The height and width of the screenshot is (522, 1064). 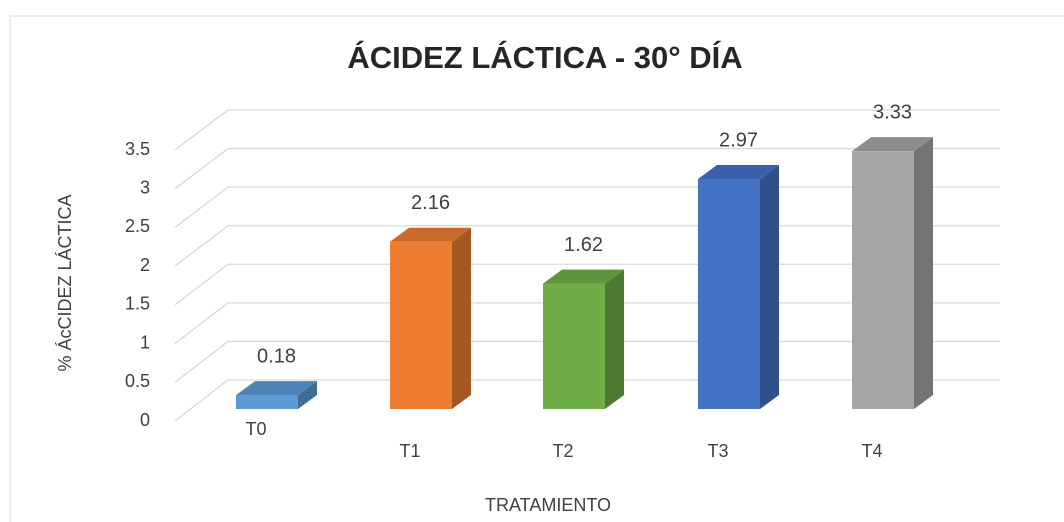 I want to click on value-label: 2.16, so click(x=430, y=203).